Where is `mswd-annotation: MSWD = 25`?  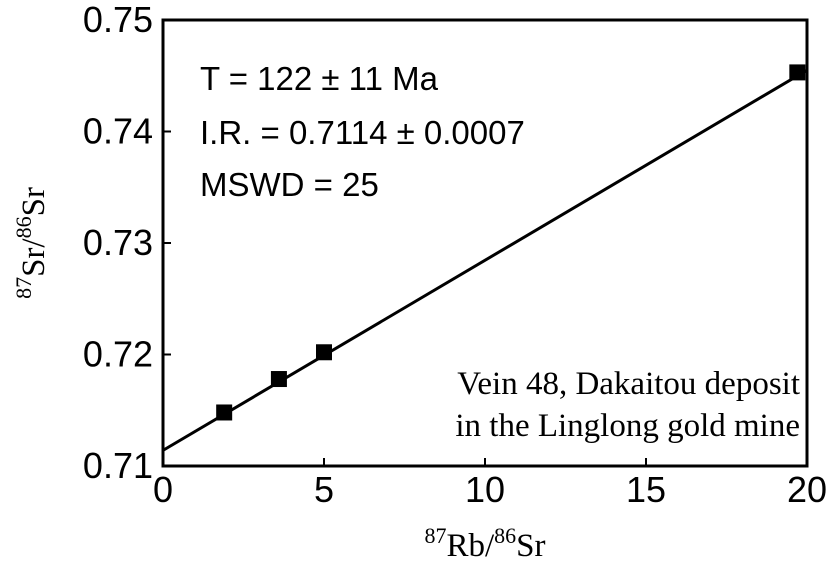
mswd-annotation: MSWD = 25 is located at coordinates (289, 184).